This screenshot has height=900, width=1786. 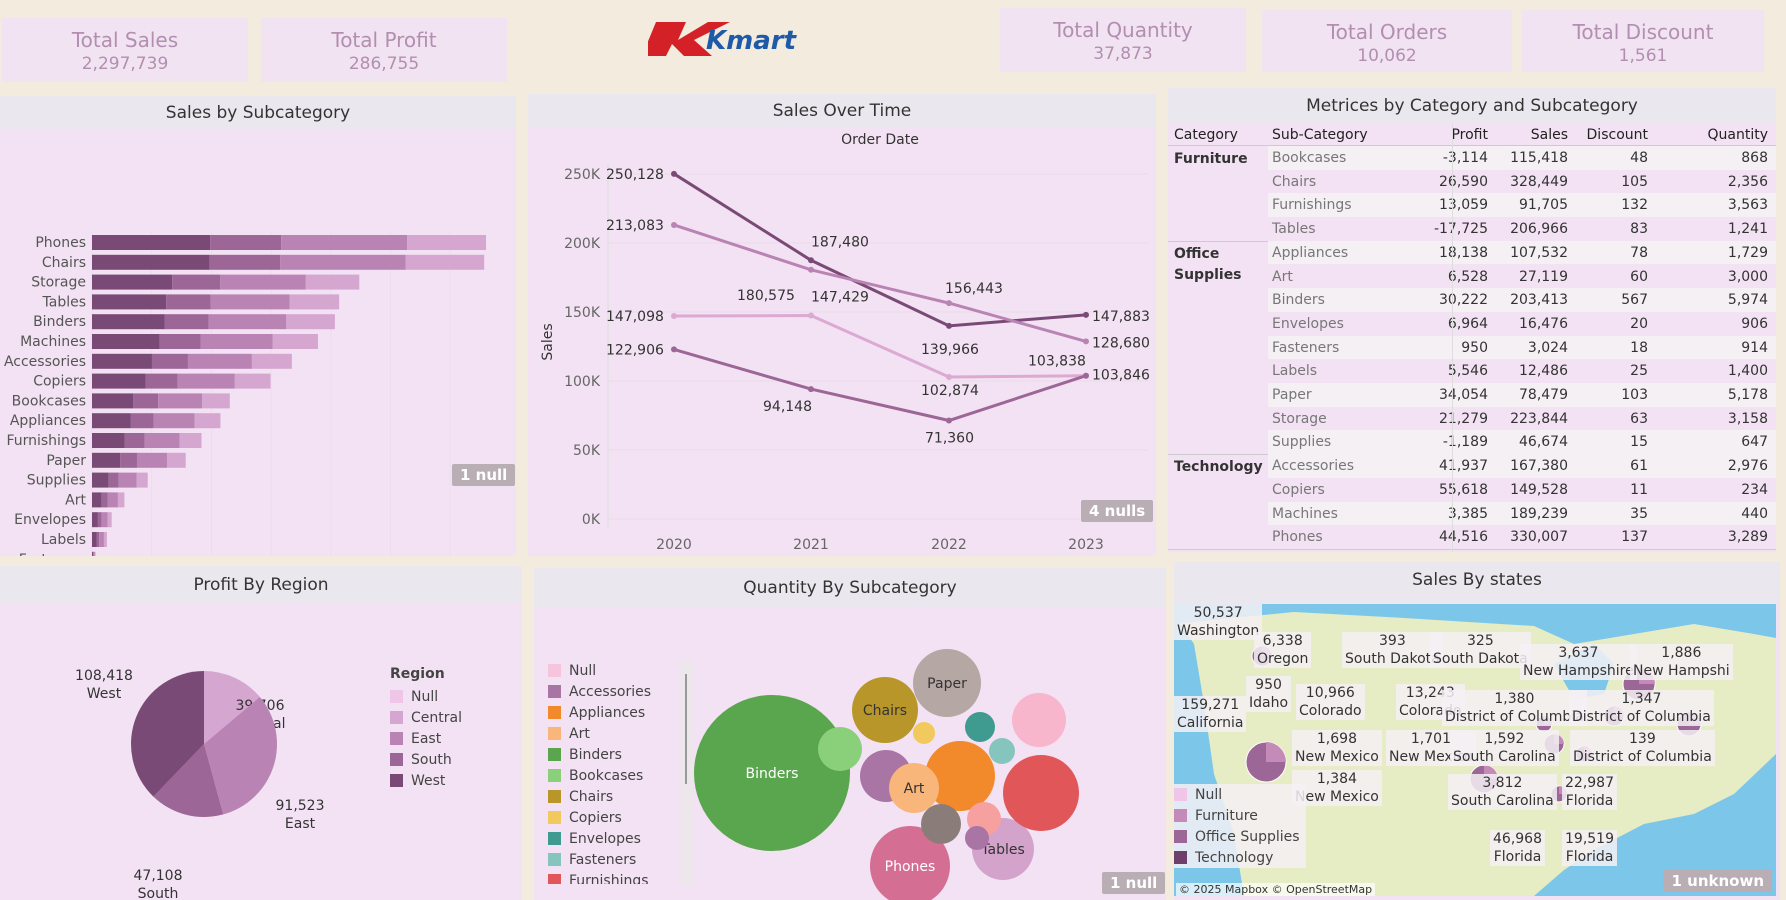 I want to click on state-label: 19,519 Florida, so click(x=1589, y=848).